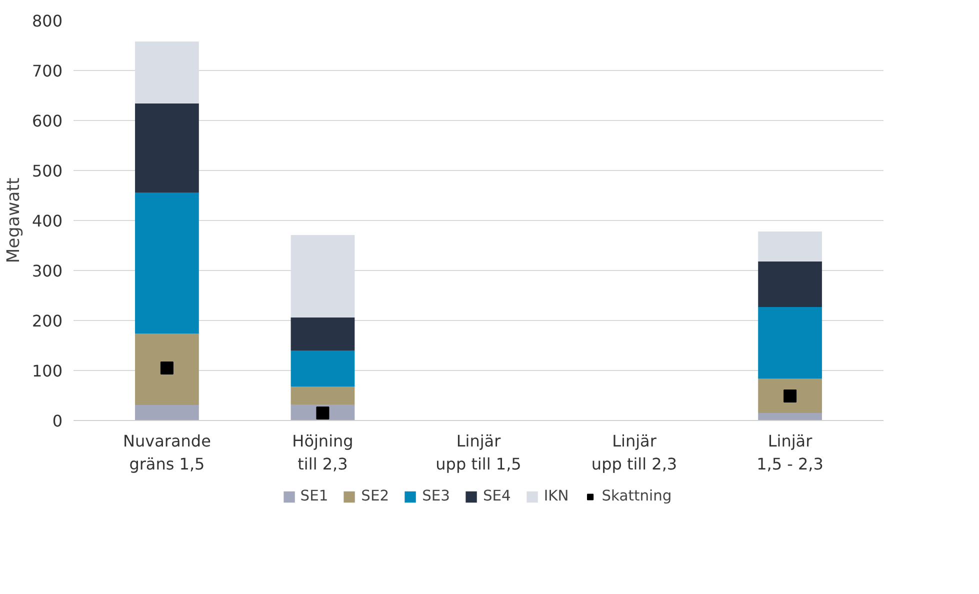  Describe the element at coordinates (47, 121) in the screenshot. I see `y-tick-label: 600` at that location.